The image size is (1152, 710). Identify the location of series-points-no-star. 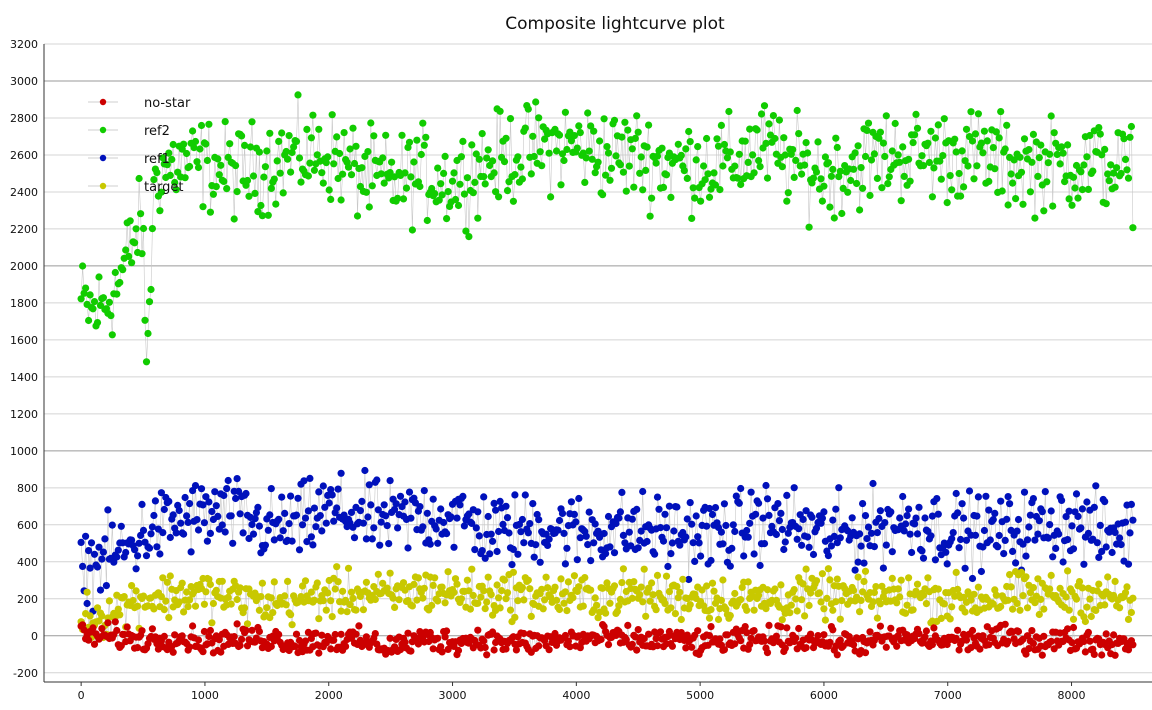
(607, 638).